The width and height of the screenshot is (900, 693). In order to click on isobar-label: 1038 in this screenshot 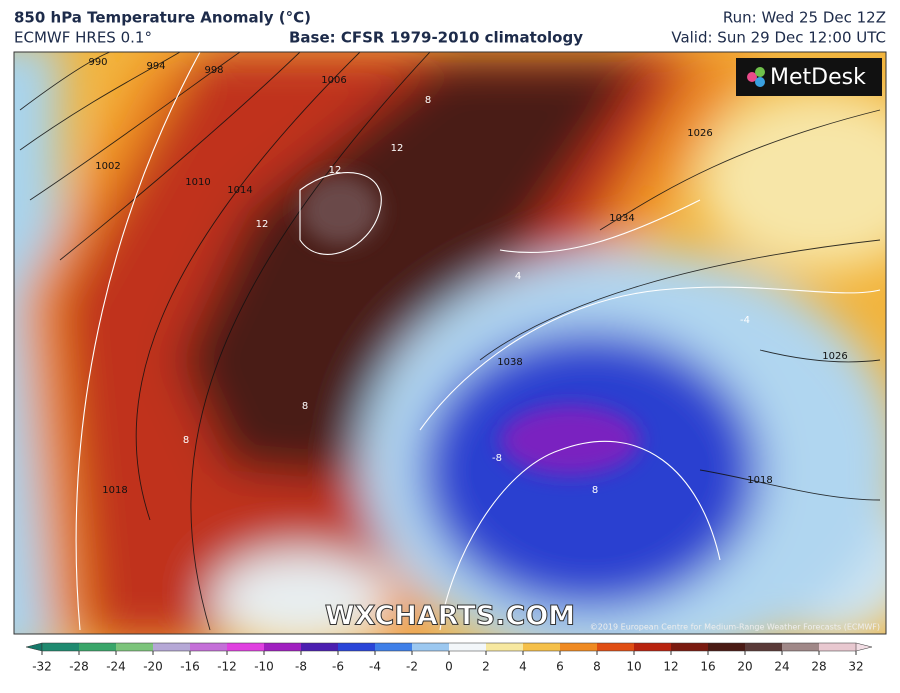, I will do `click(509, 362)`.